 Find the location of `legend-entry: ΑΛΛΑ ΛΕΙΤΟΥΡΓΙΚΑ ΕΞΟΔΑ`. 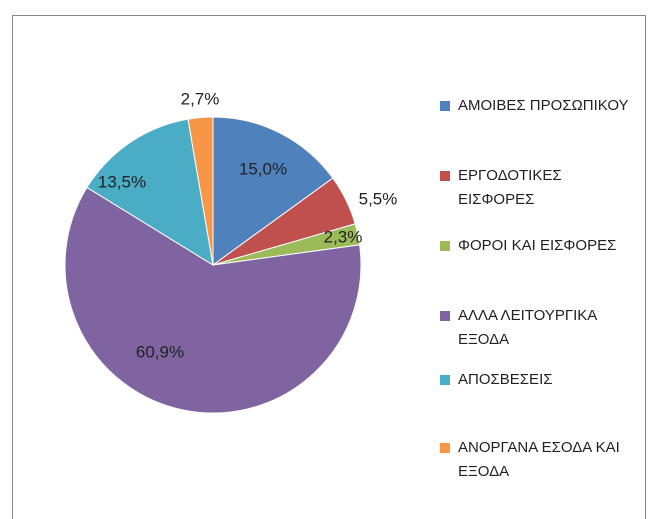

legend-entry: ΑΛΛΑ ΛΕΙΤΟΥΡΓΙΚΑ ΕΞΟΔΑ is located at coordinates (545, 328).